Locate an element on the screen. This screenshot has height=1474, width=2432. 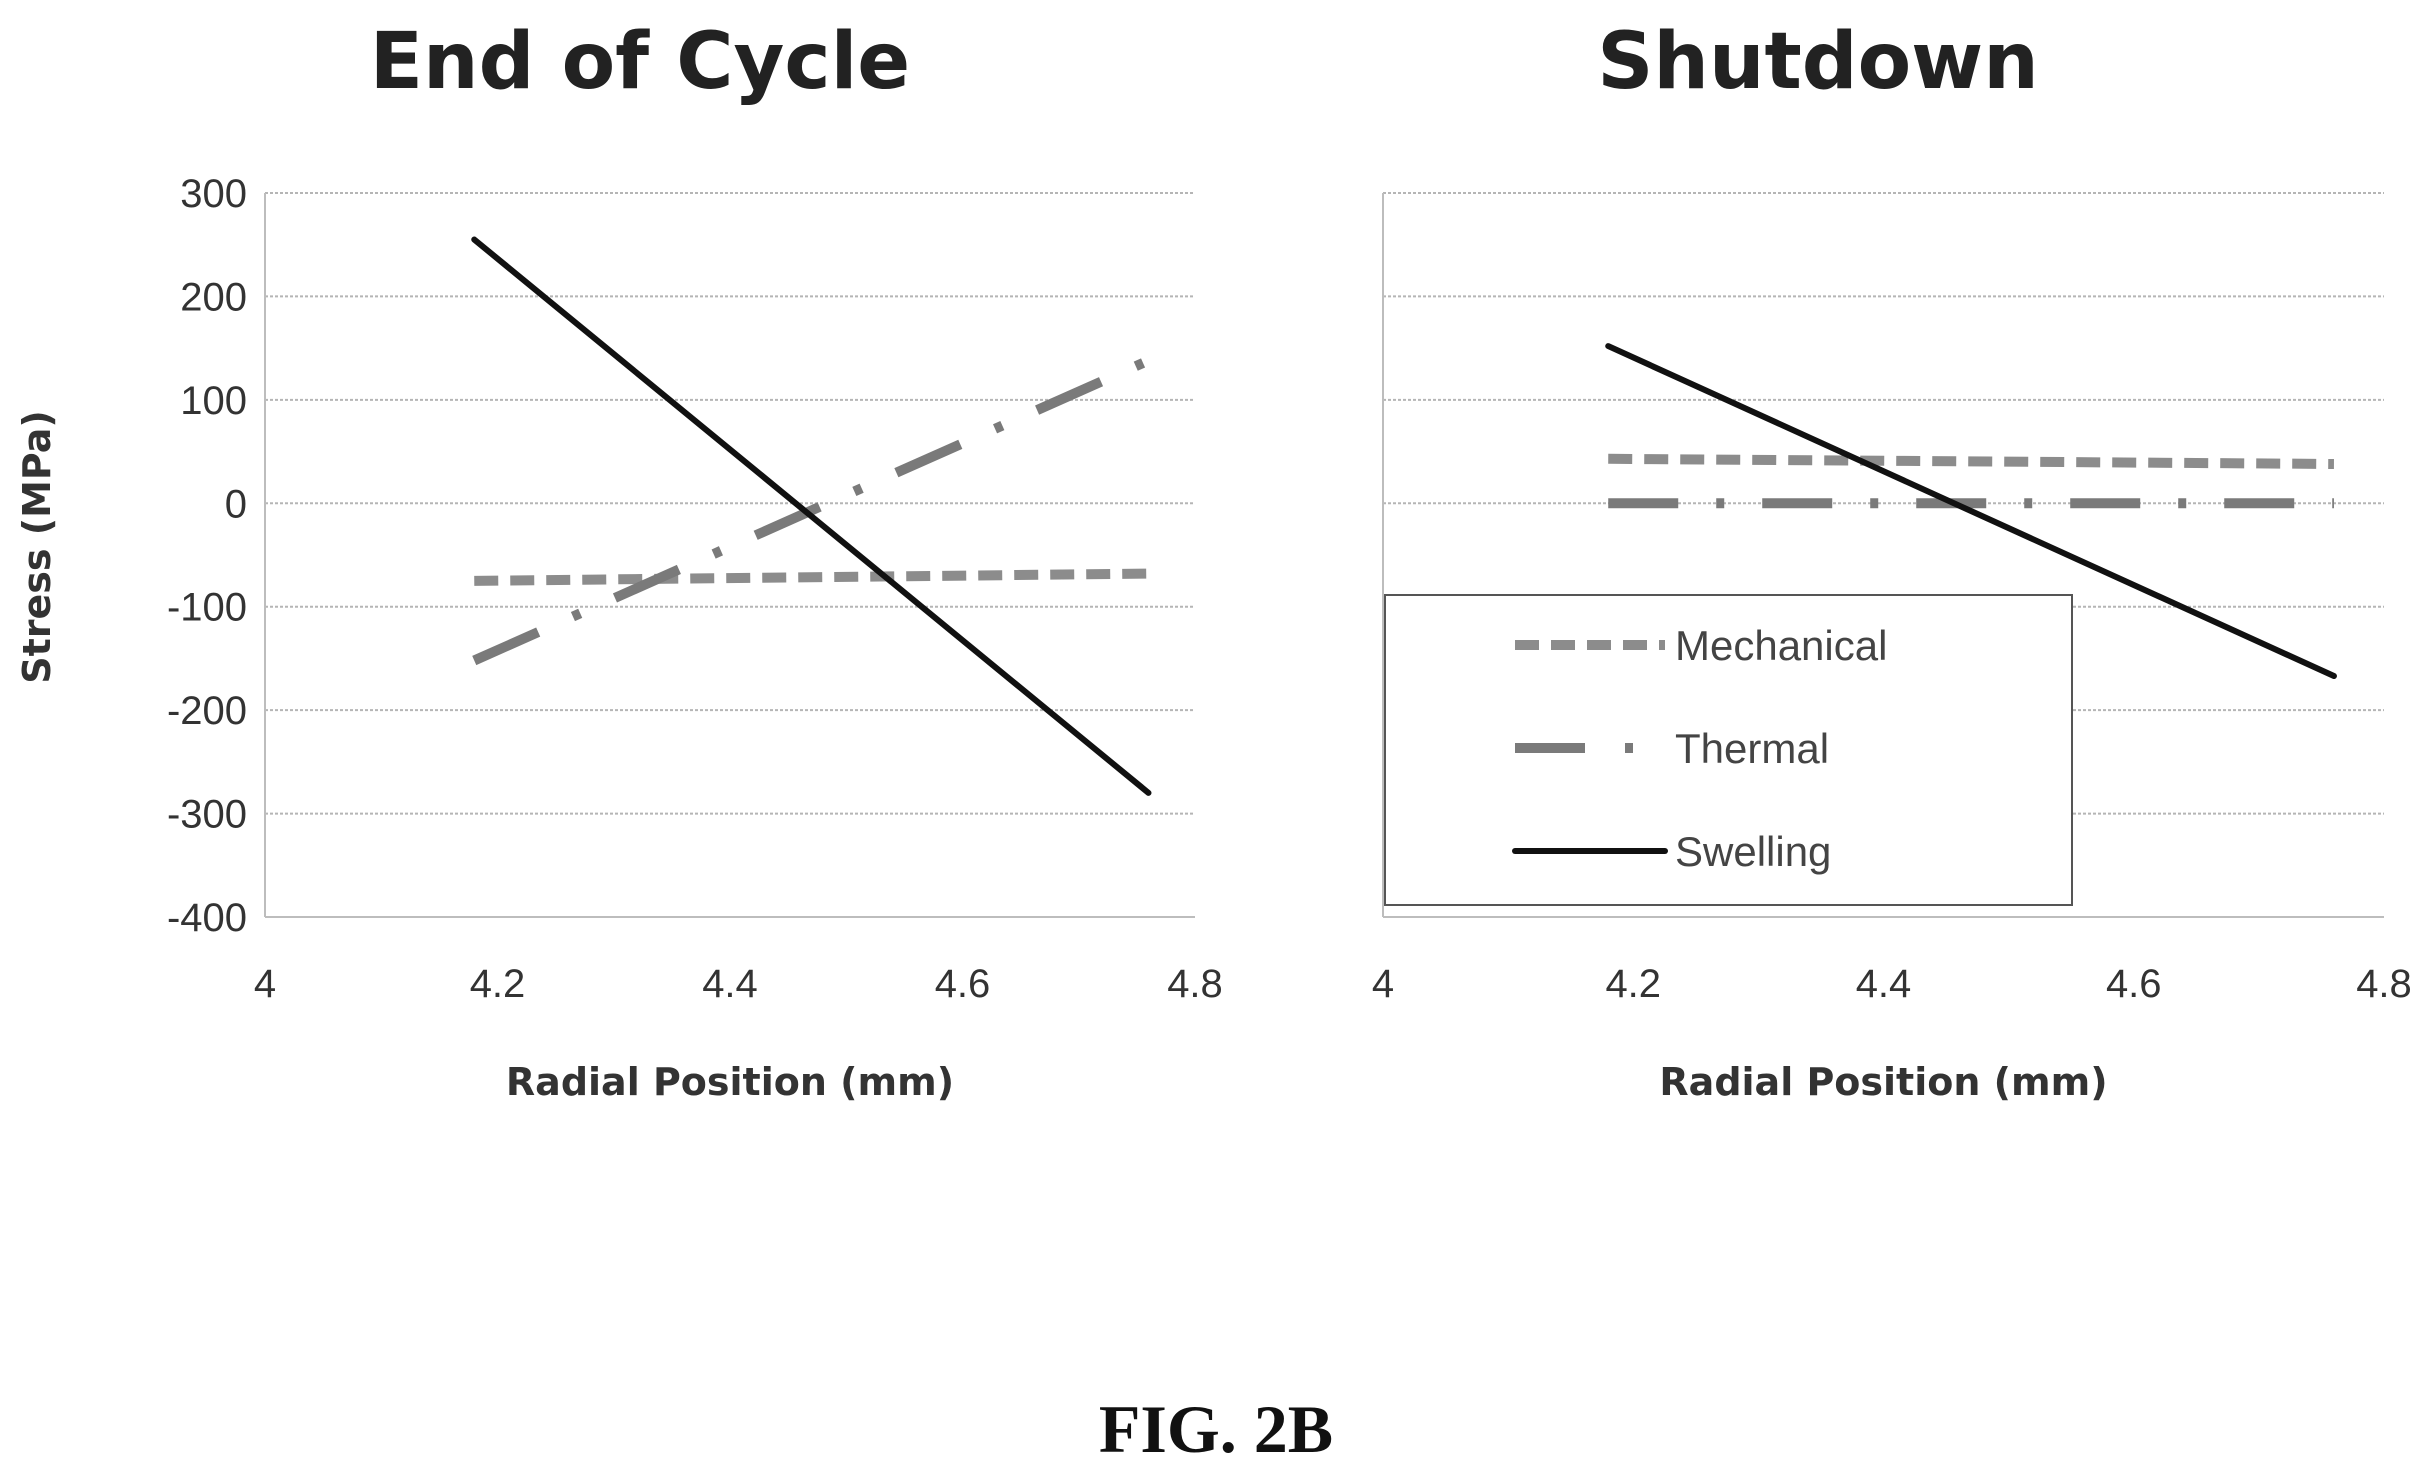
legend-label-mechanical: Mechanical is located at coordinates (1781, 645).